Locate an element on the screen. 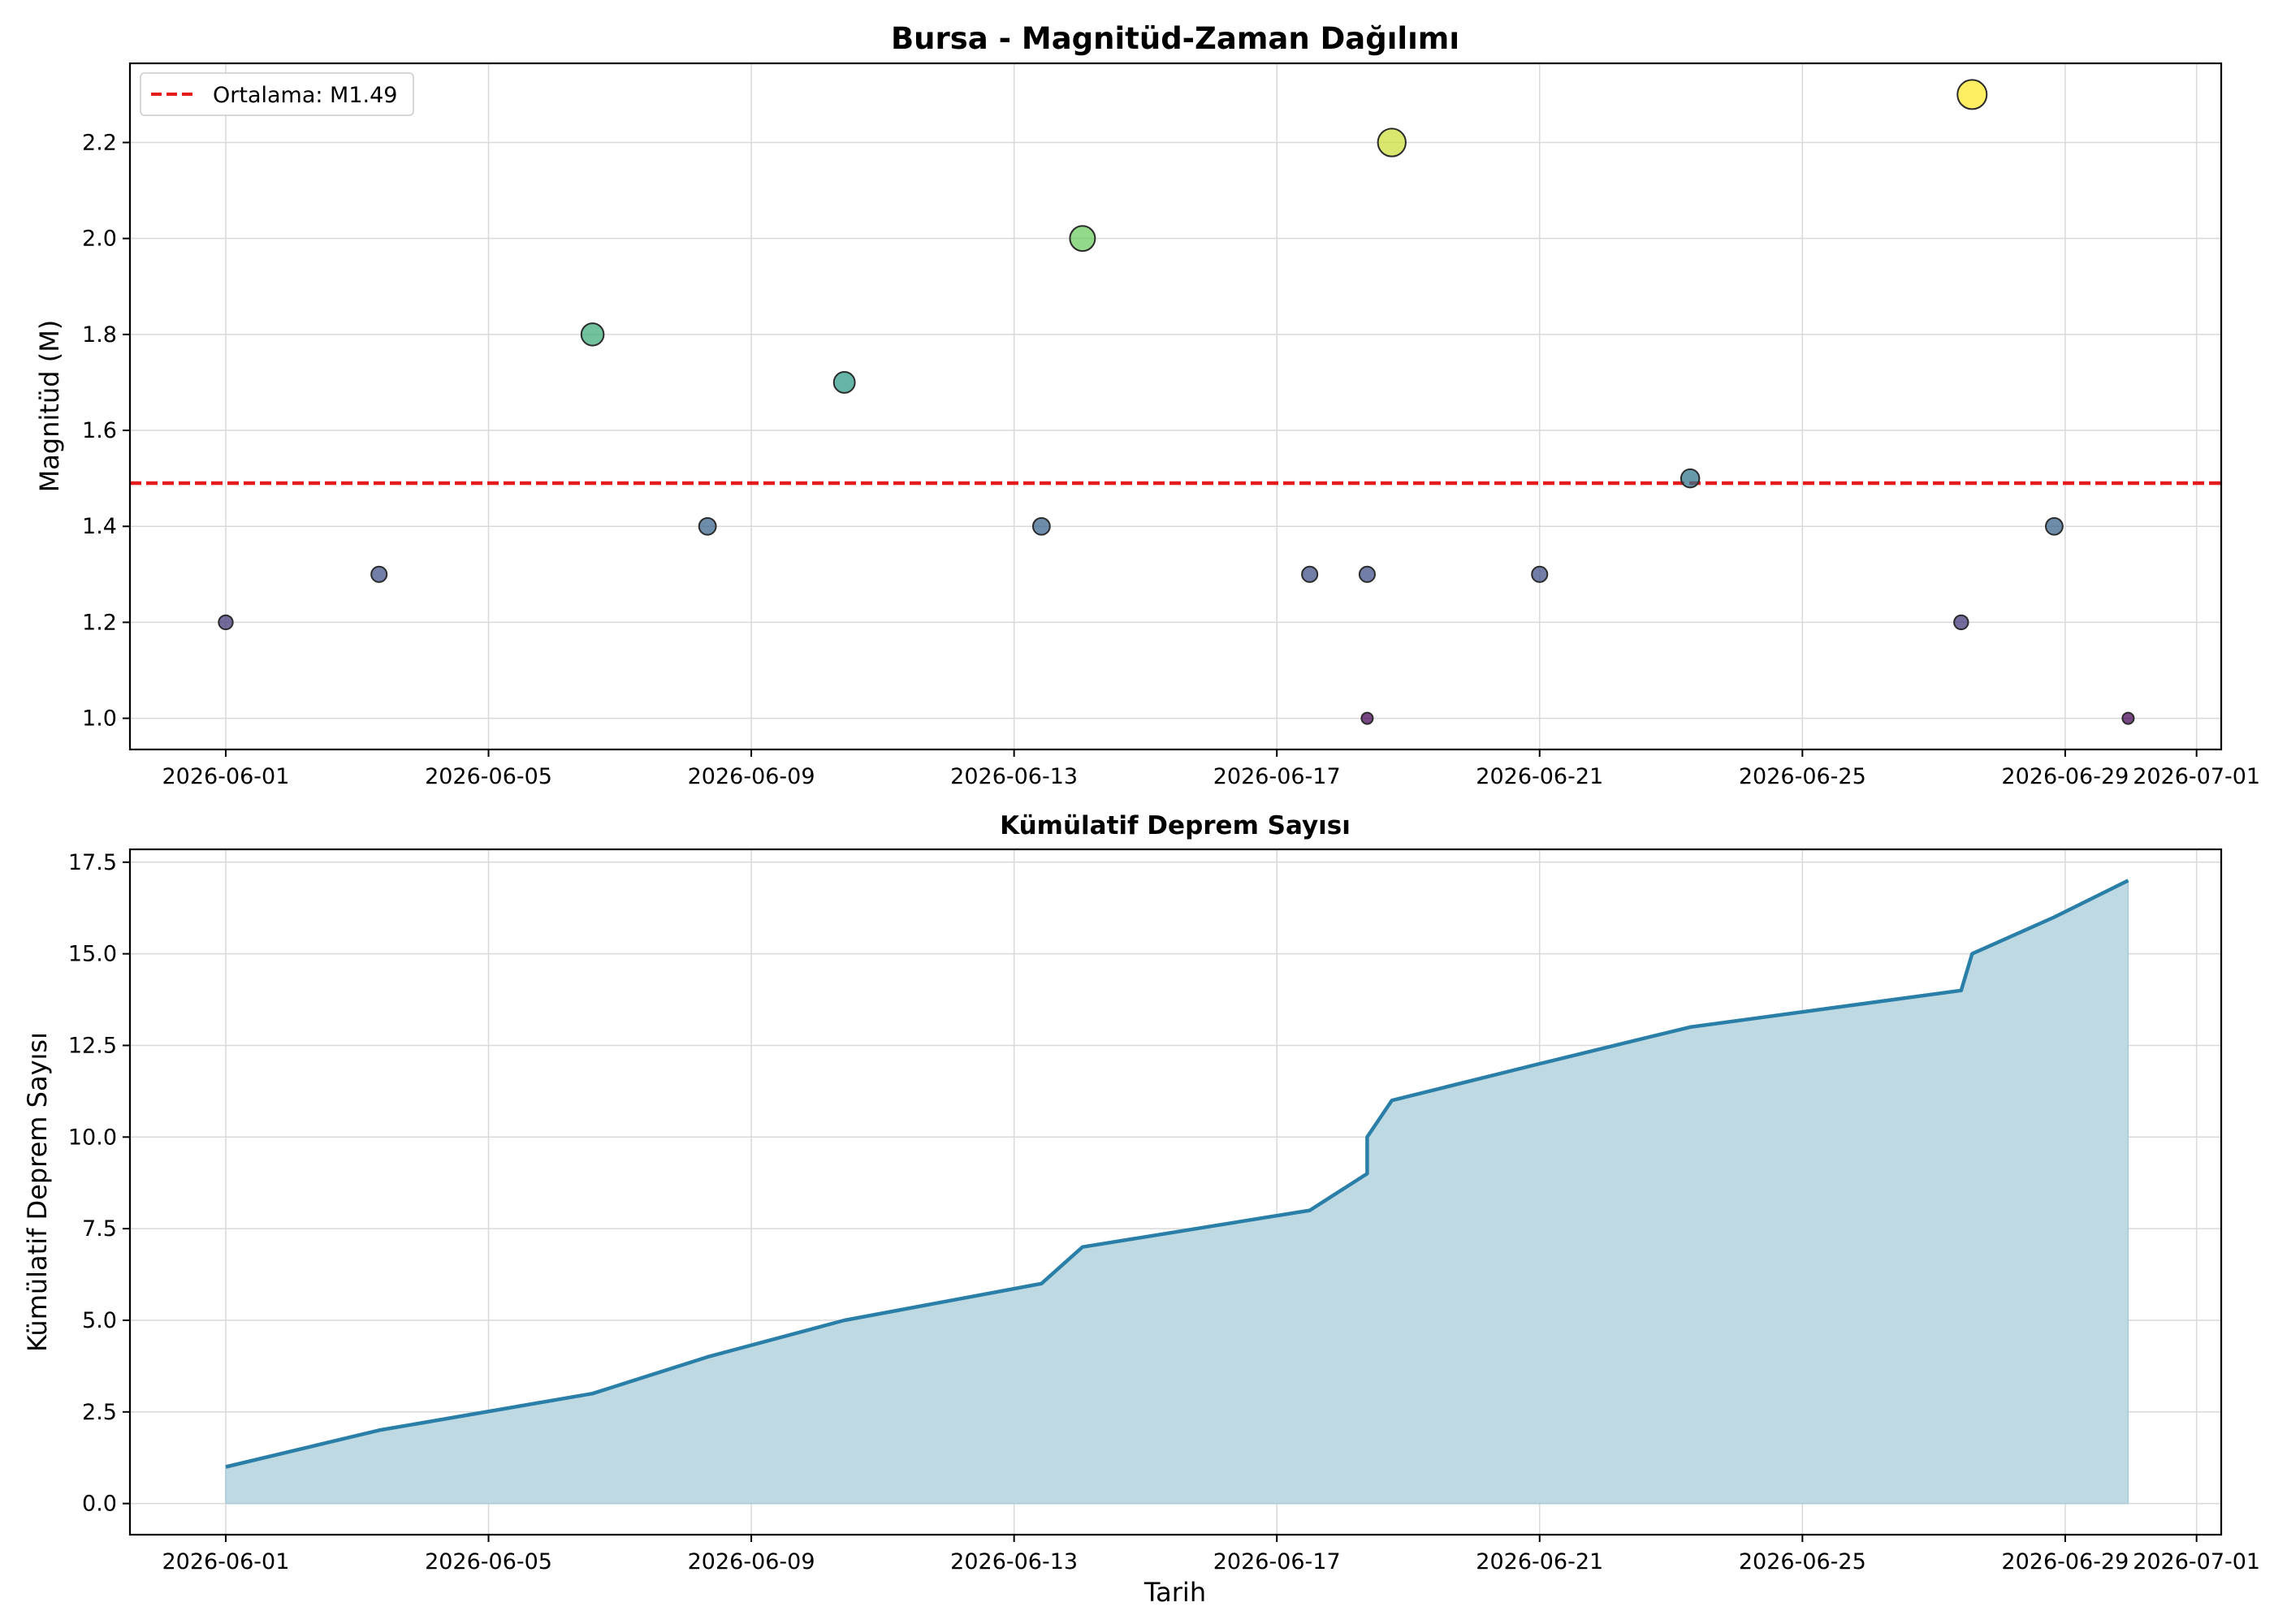 This screenshot has height=1624, width=2274. x-axis-label: Tarih is located at coordinates (1175, 1593).